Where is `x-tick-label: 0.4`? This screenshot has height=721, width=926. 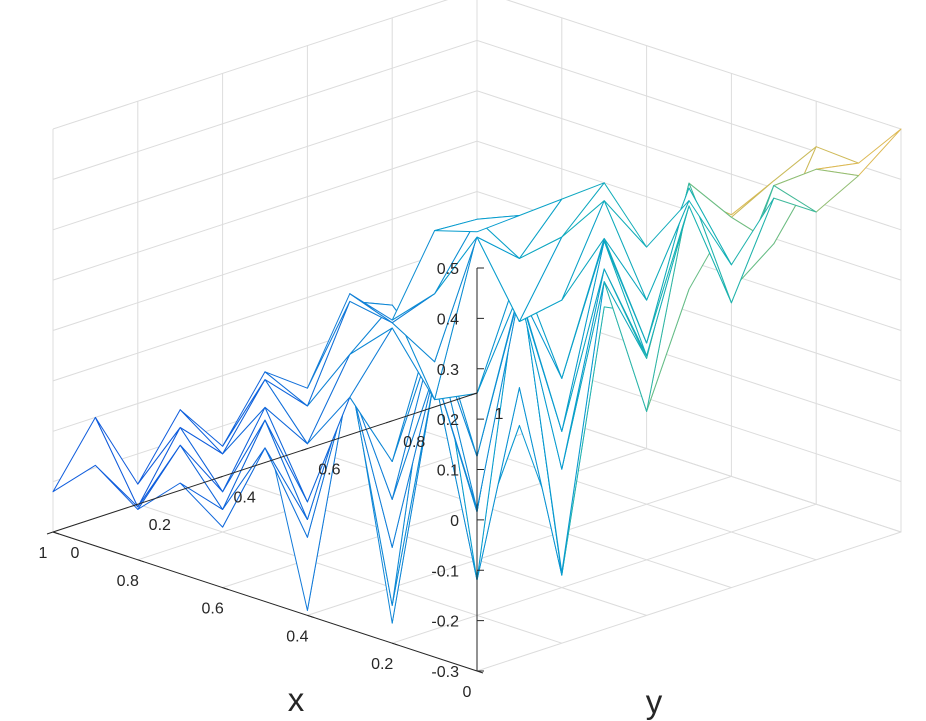 x-tick-label: 0.4 is located at coordinates (297, 636).